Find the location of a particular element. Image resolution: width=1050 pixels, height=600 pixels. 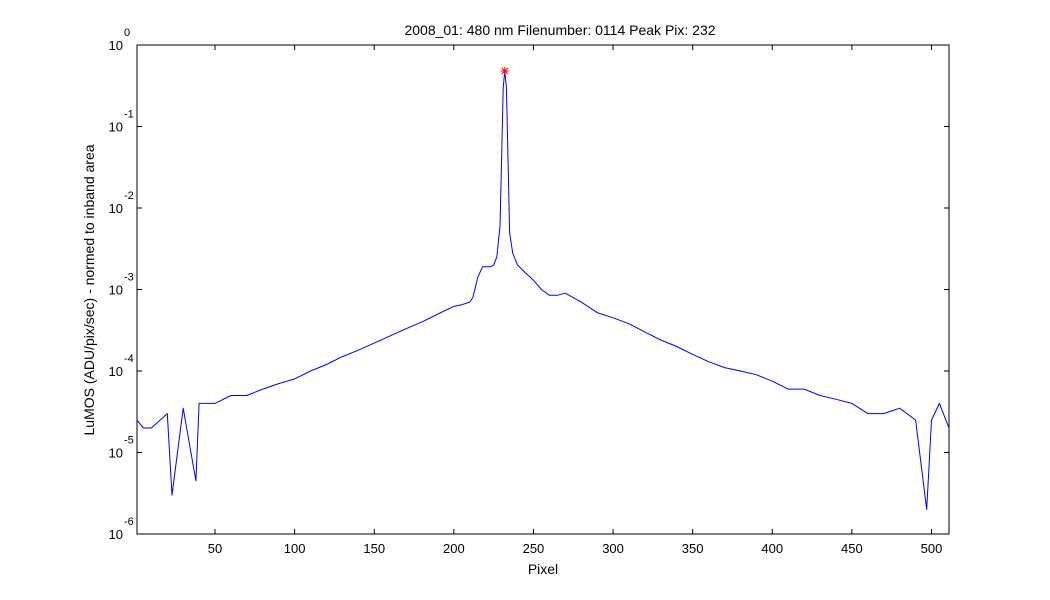

y-tick-label-exponent: -4 is located at coordinates (129, 359).